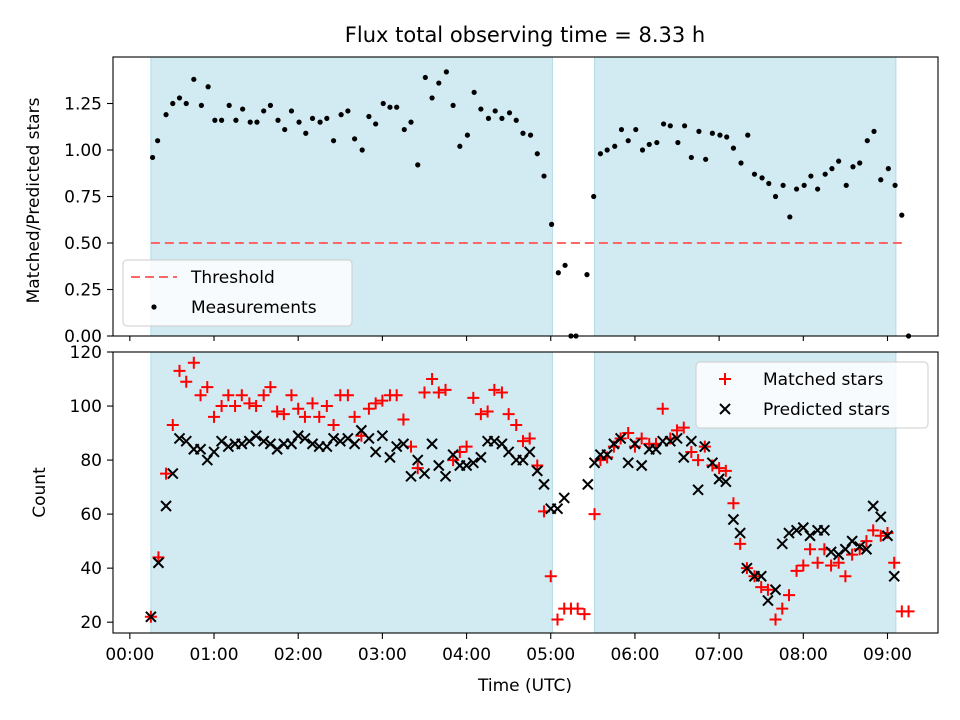 The width and height of the screenshot is (960, 720). I want to click on y-tick-label: 1.00, so click(83, 151).